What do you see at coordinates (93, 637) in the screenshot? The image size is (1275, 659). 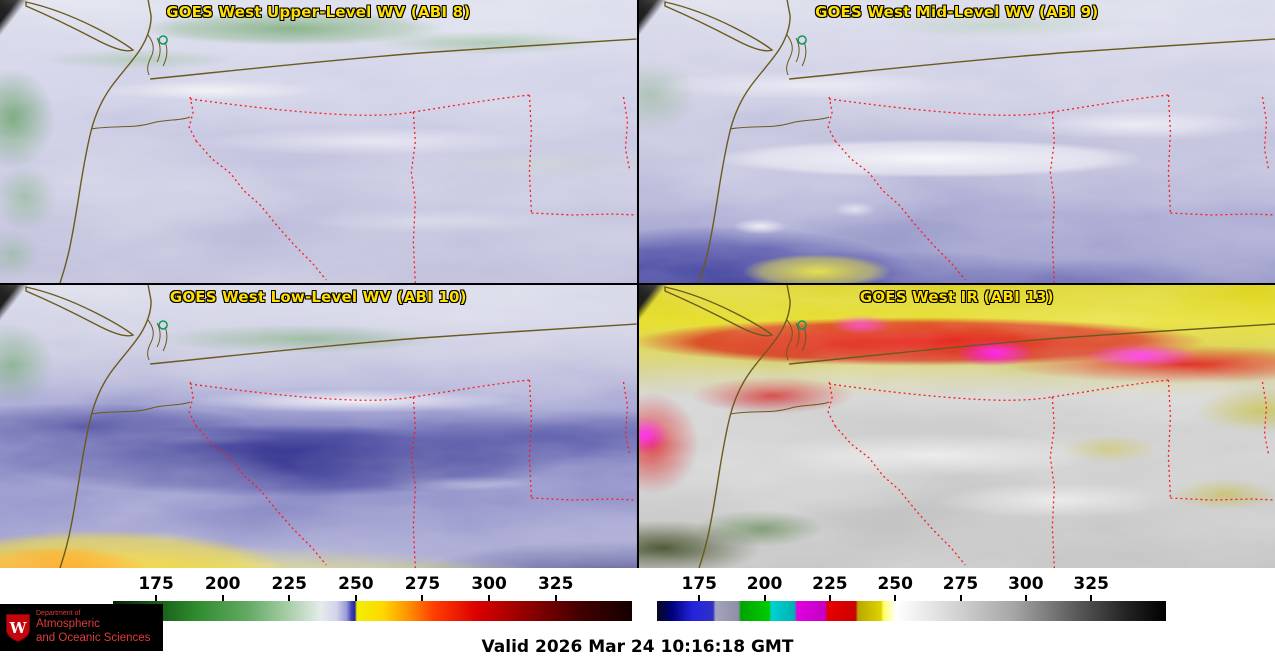 I see `logo-name-line2: and Oceanic Sciences` at bounding box center [93, 637].